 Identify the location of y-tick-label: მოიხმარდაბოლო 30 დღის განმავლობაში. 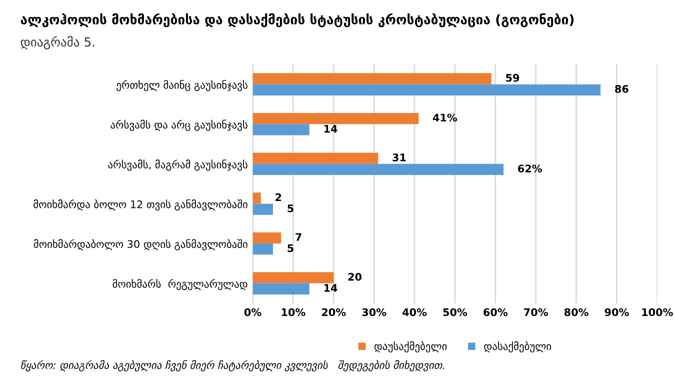
(141, 244).